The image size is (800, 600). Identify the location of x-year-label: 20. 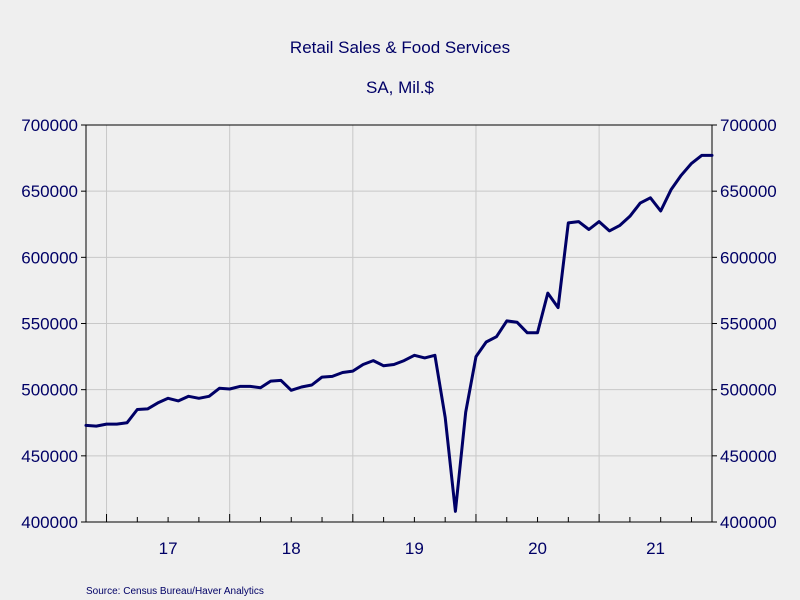
(537, 548).